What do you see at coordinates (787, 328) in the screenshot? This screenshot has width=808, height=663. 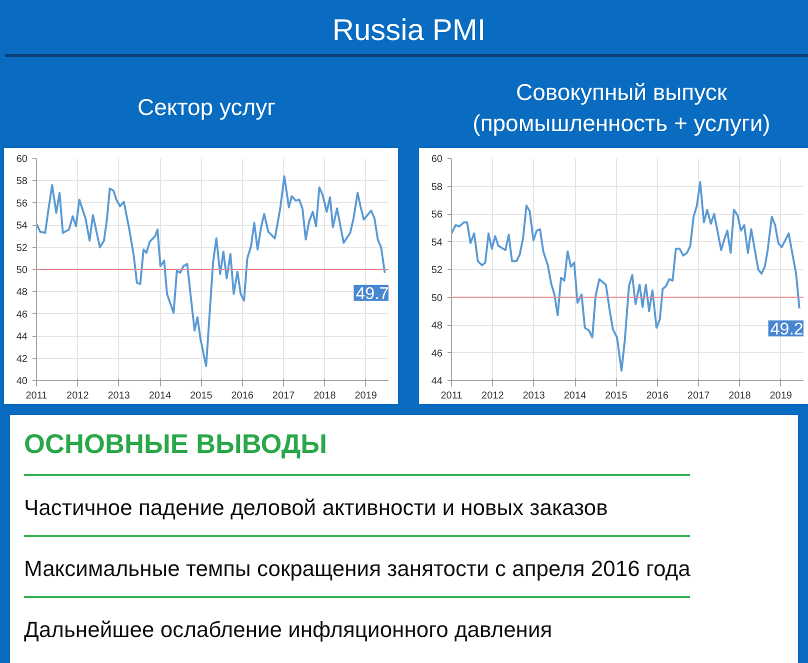 I see `annotation: 49.2` at bounding box center [787, 328].